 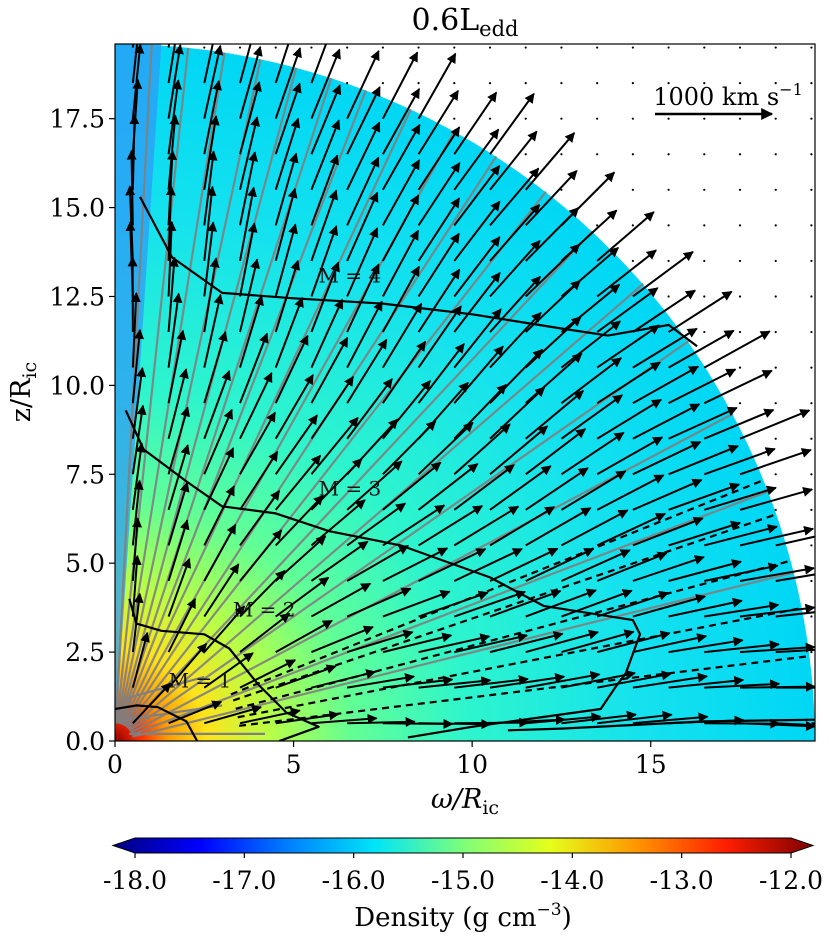 What do you see at coordinates (152, 385) in the screenshot?
I see `gray-streamline` at bounding box center [152, 385].